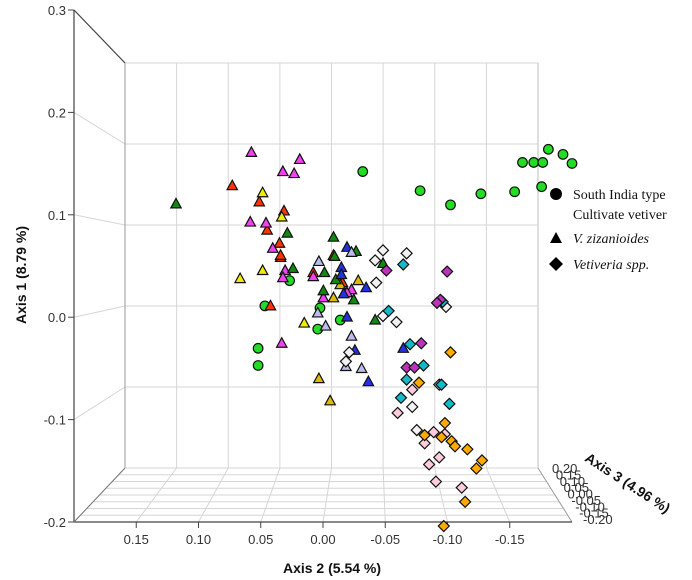 The width and height of the screenshot is (692, 580). Describe the element at coordinates (332, 568) in the screenshot. I see `axis2-label: Axis 2 (5.54 %)` at that location.